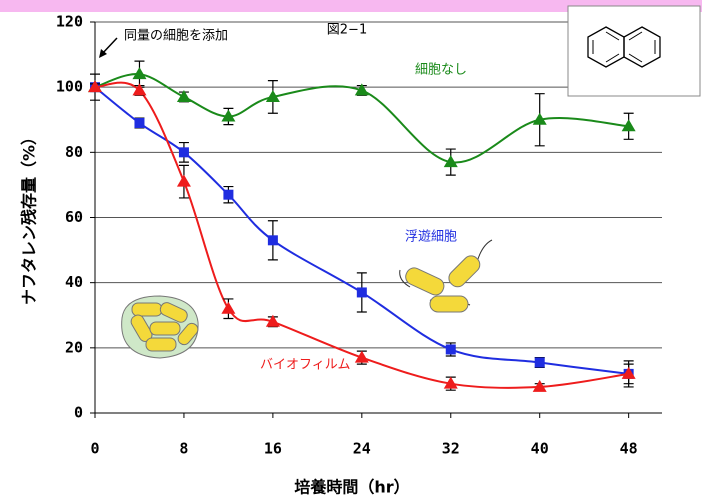 The height and width of the screenshot is (500, 702). Describe the element at coordinates (361, 118) in the screenshot. I see `series-line` at that location.